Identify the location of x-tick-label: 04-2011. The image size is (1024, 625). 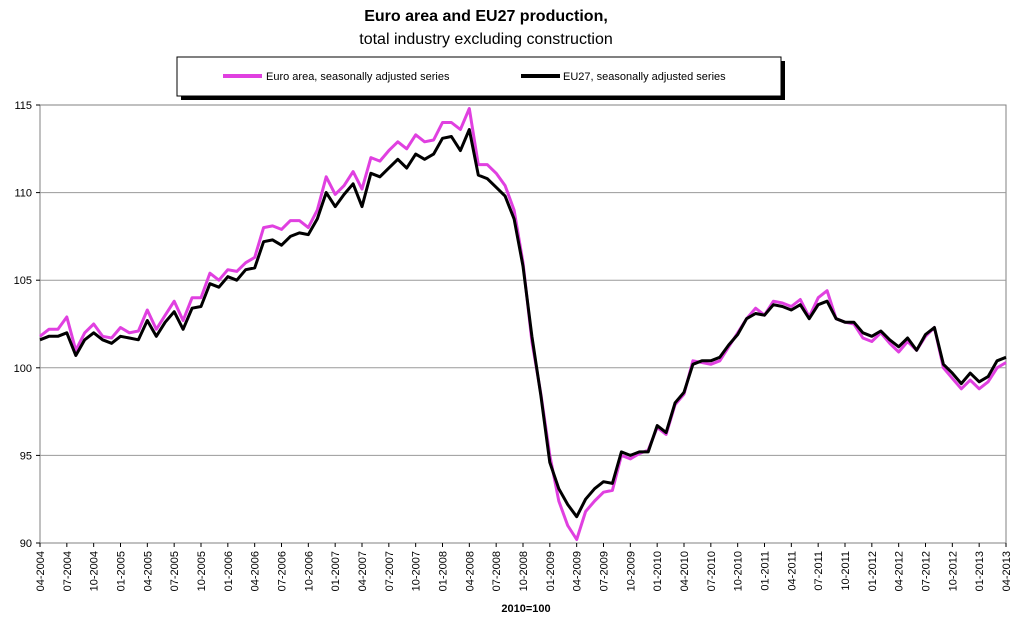
(792, 571).